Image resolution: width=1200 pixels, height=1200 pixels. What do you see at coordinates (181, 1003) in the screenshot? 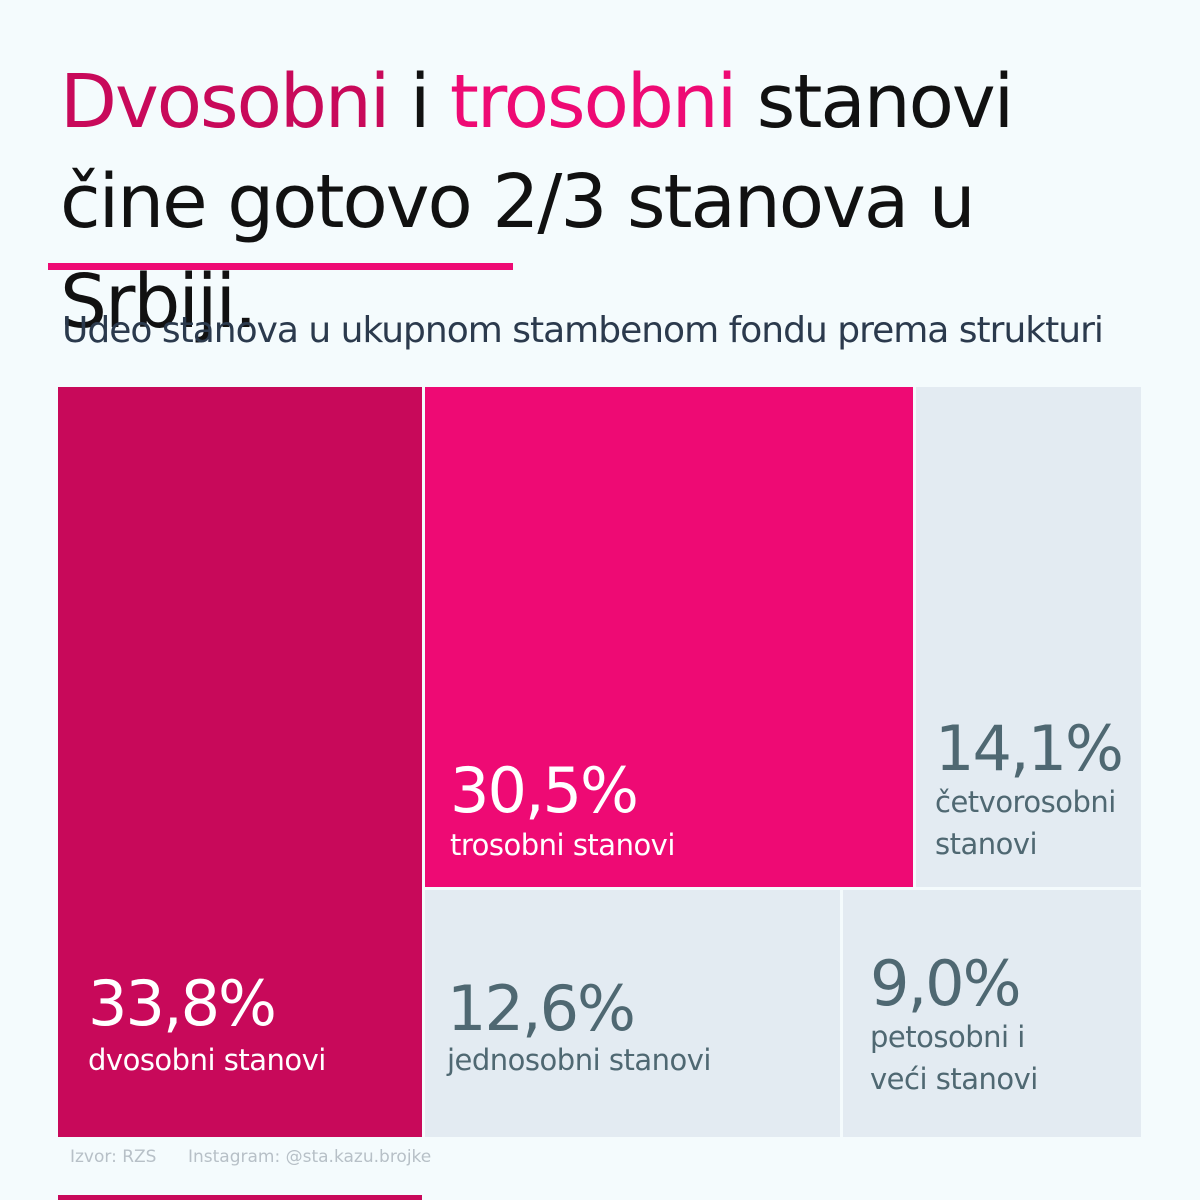
I see `value-label-dvosobni: 33,8%` at bounding box center [181, 1003].